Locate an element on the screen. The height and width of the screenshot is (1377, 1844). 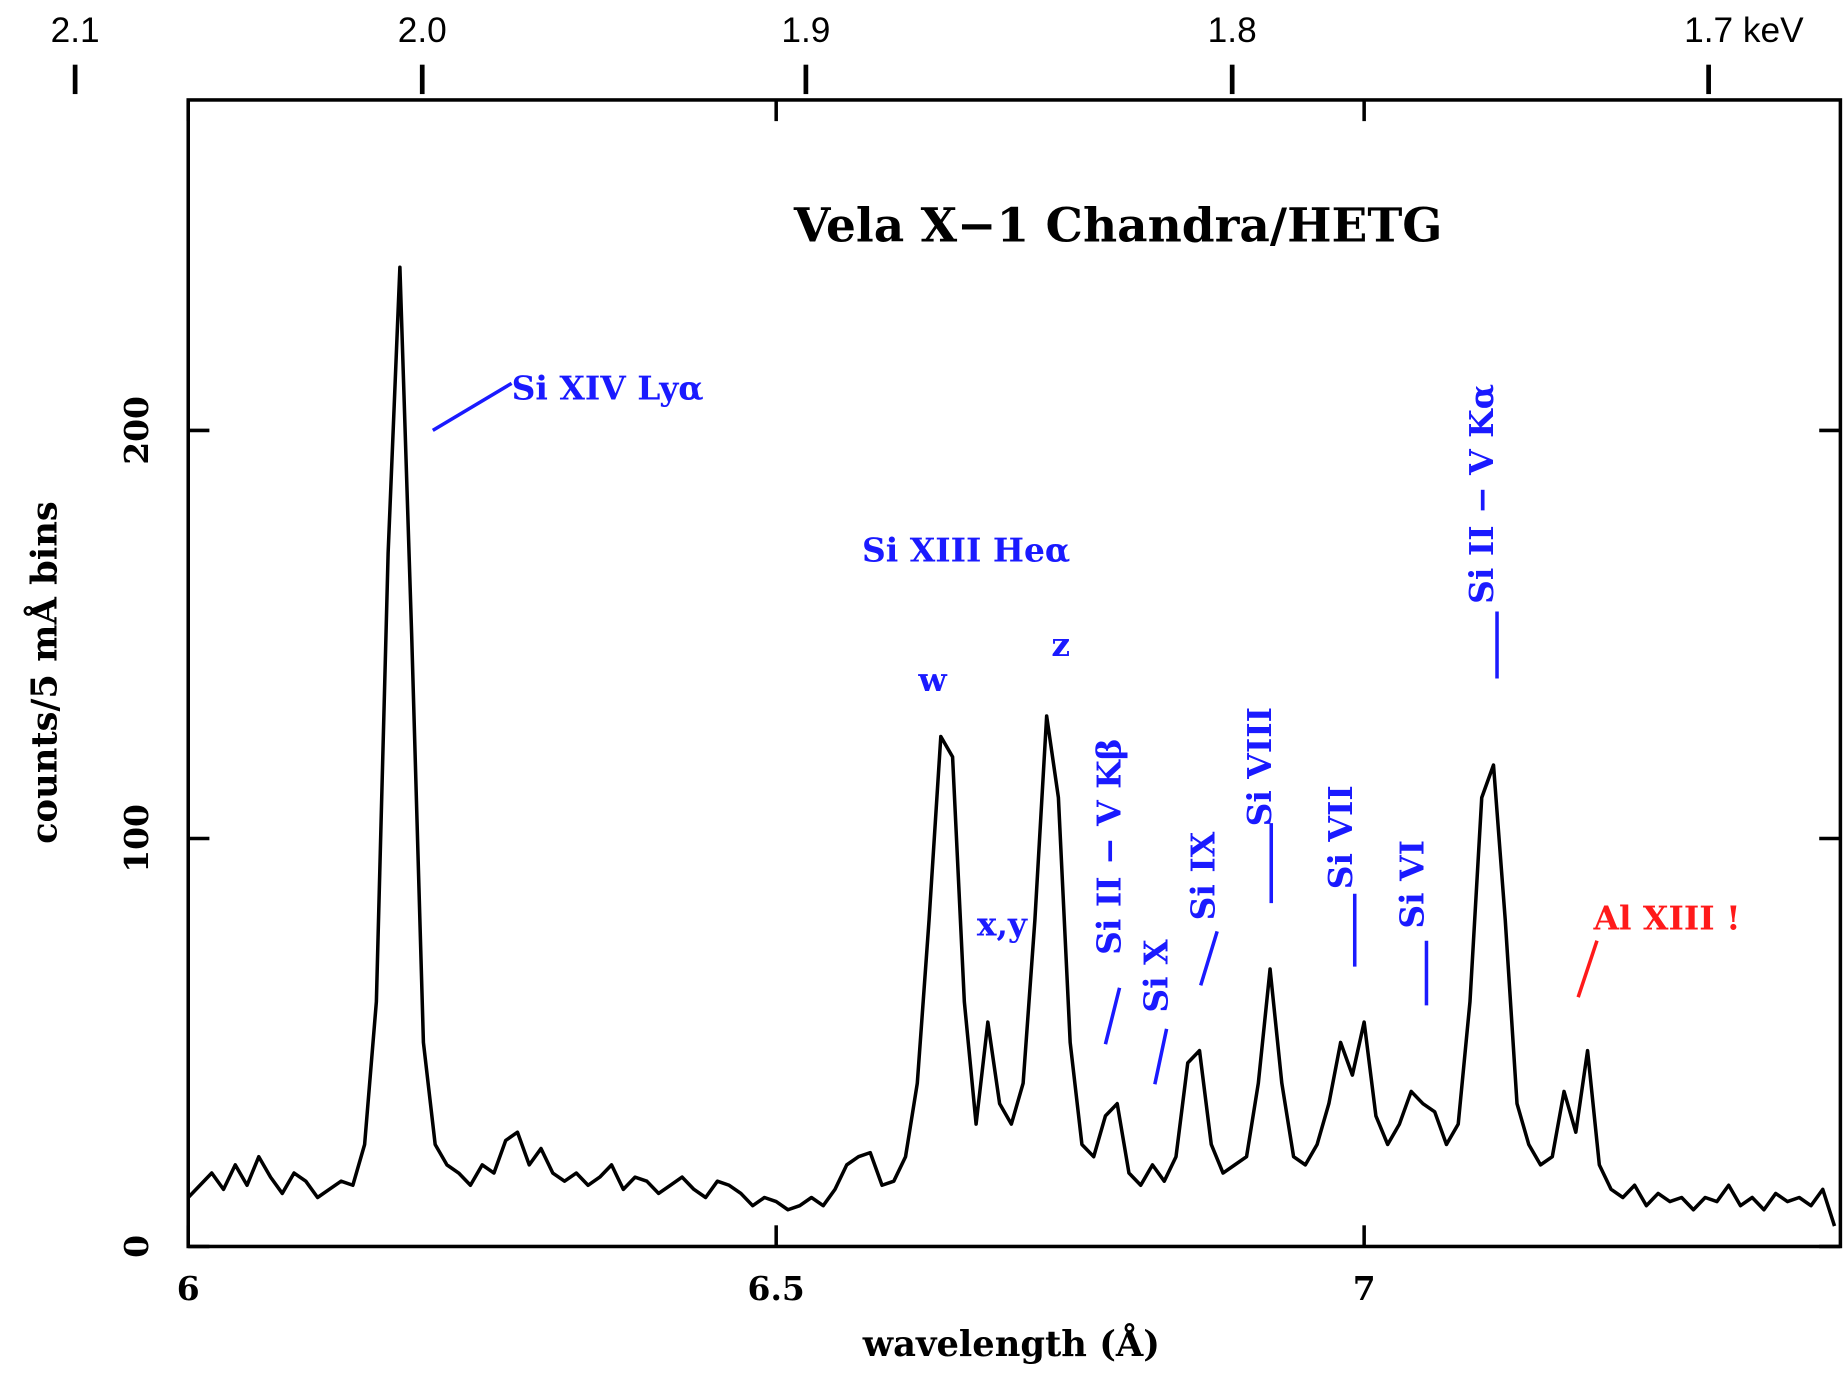
annotation: w is located at coordinates (932, 679).